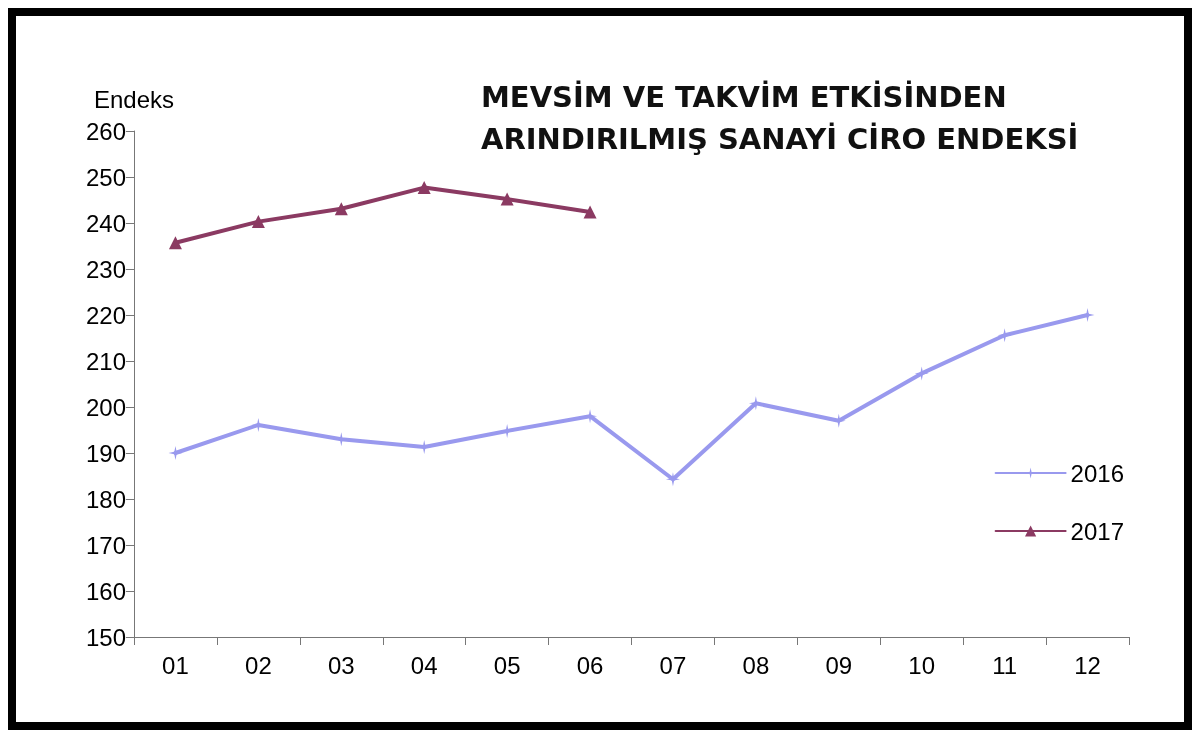 This screenshot has width=1200, height=738. I want to click on y-tick-label: 160, so click(105, 591).